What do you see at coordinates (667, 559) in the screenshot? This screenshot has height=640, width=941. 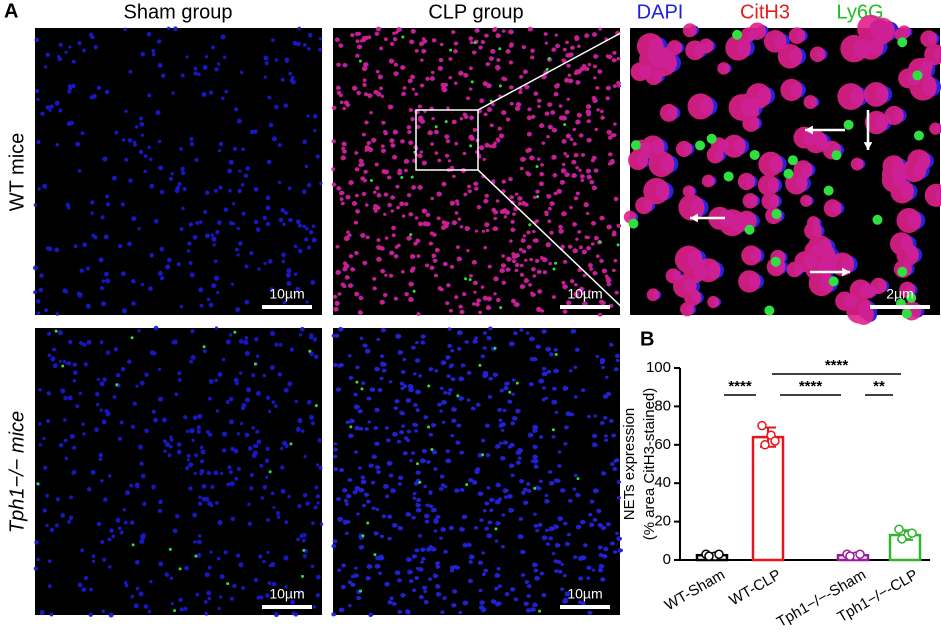 I see `y-tick-label: 0` at bounding box center [667, 559].